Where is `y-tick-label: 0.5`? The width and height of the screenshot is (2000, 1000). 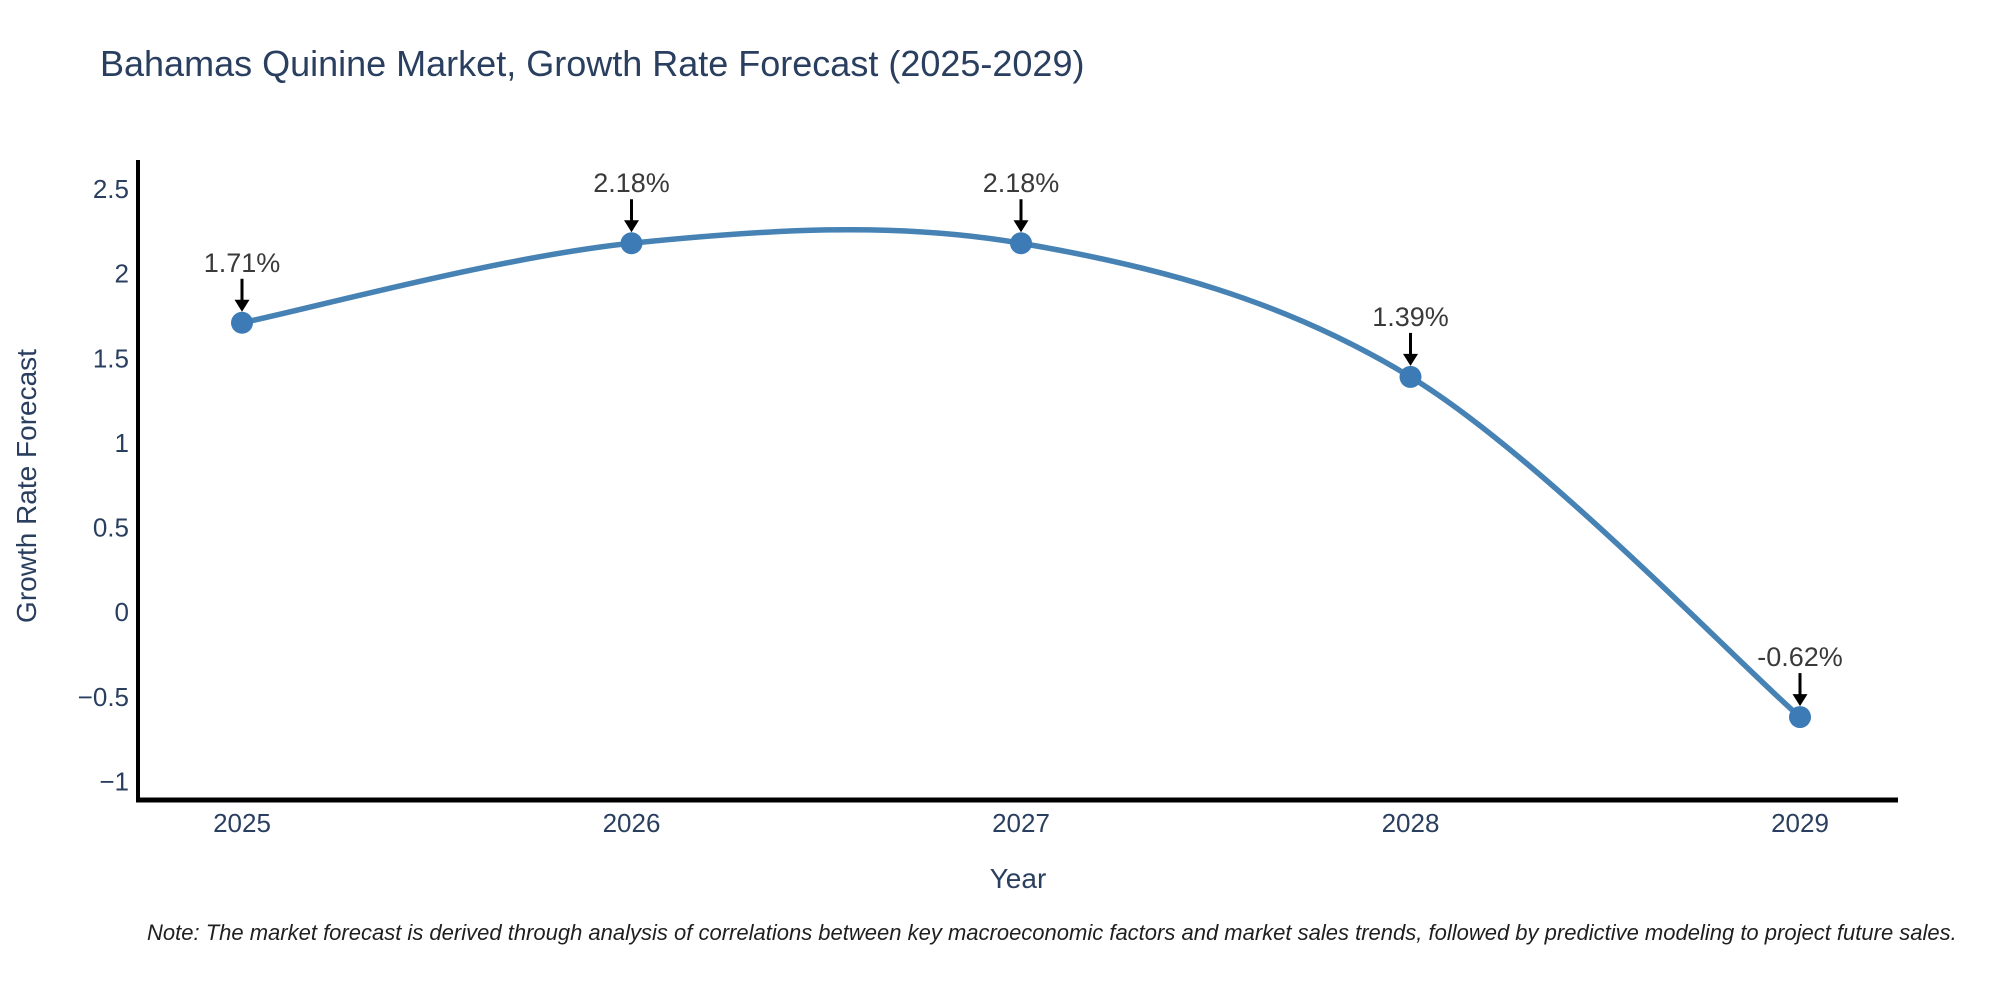 y-tick-label: 0.5 is located at coordinates (111, 528).